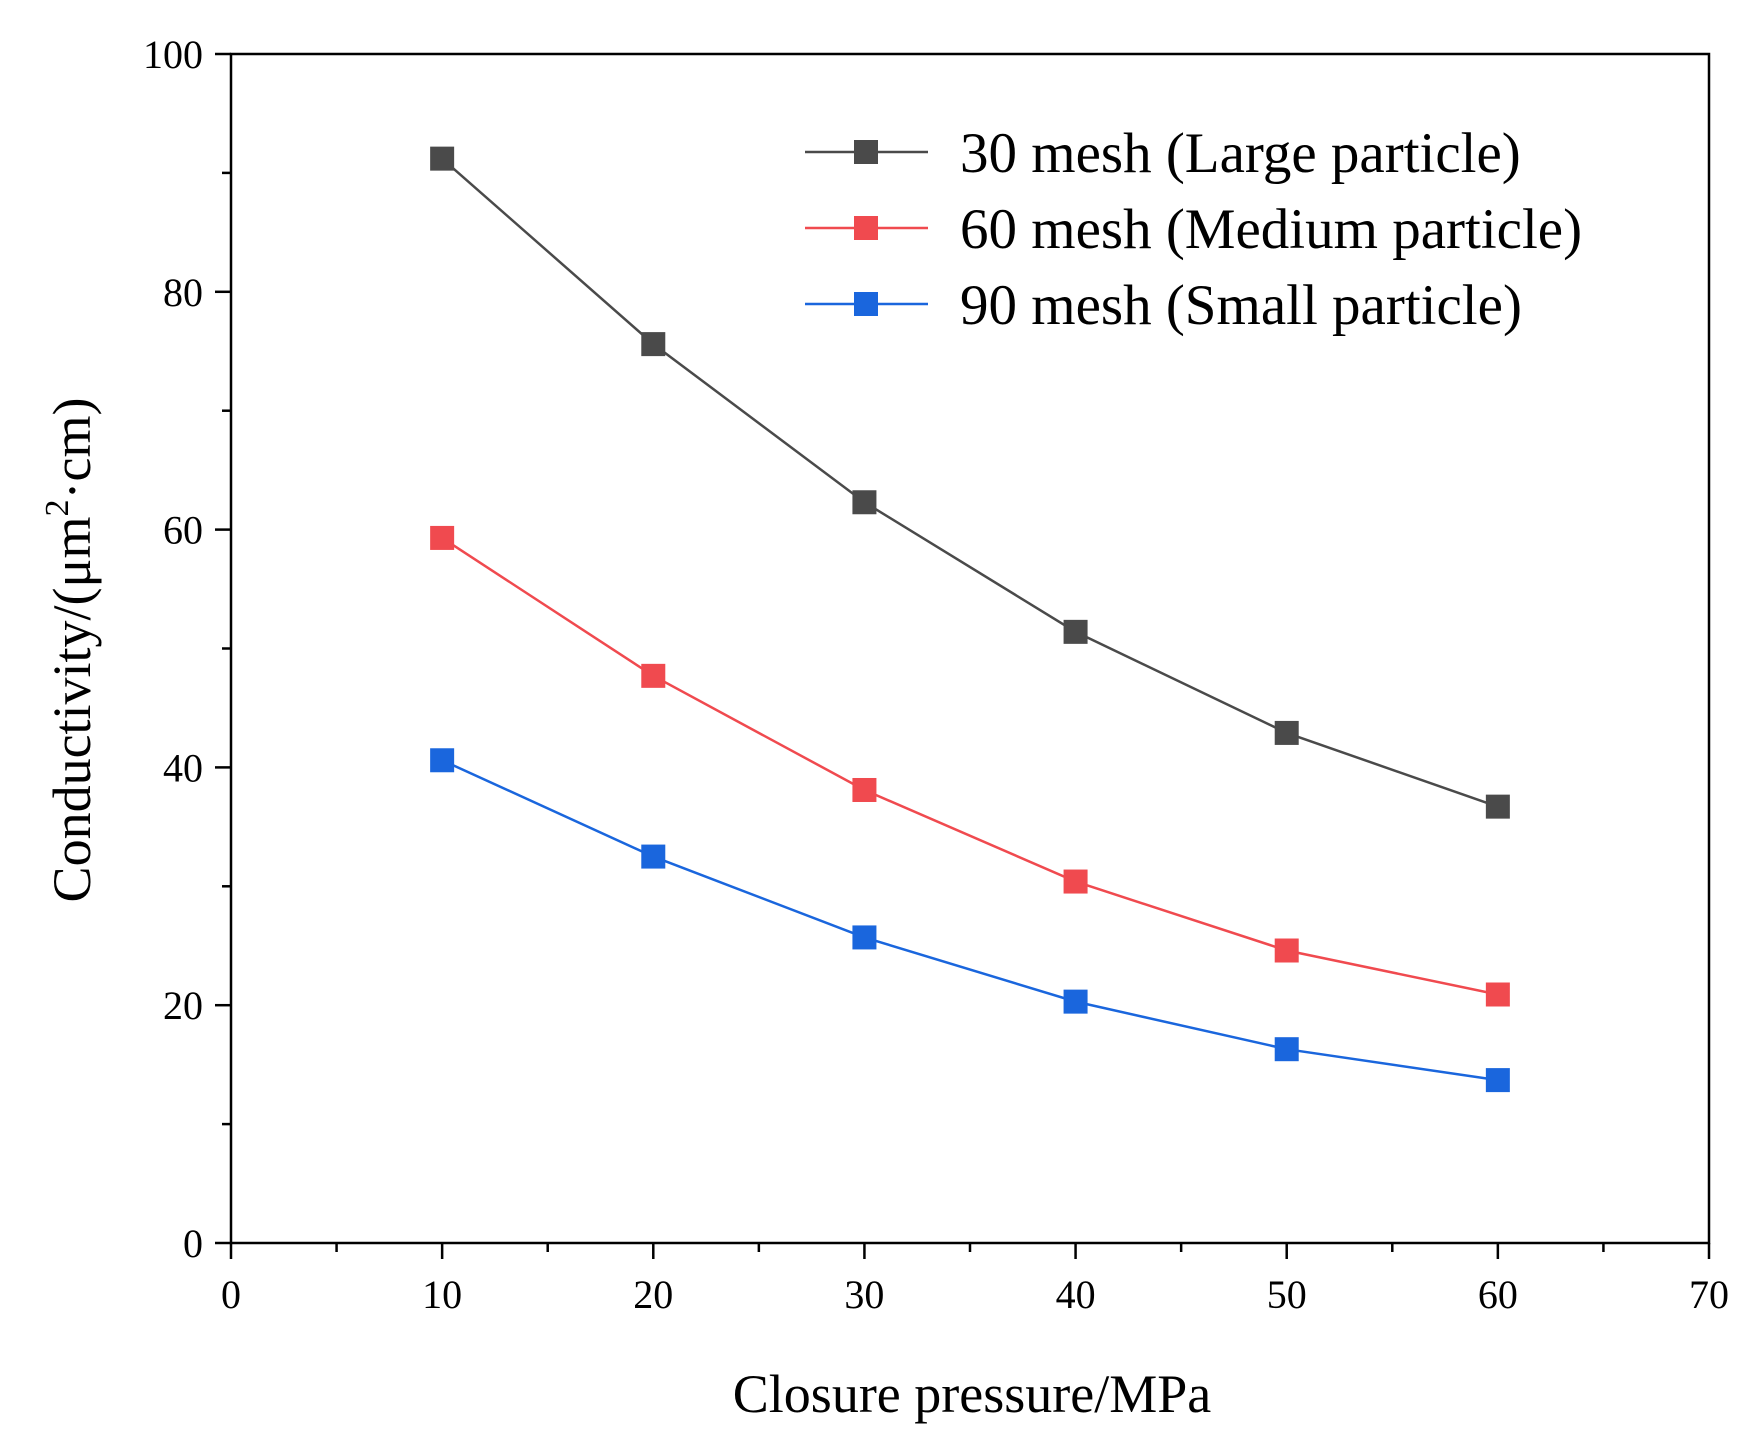 This screenshot has width=1746, height=1449. Describe the element at coordinates (1498, 1294) in the screenshot. I see `x-tick-label: 60` at that location.